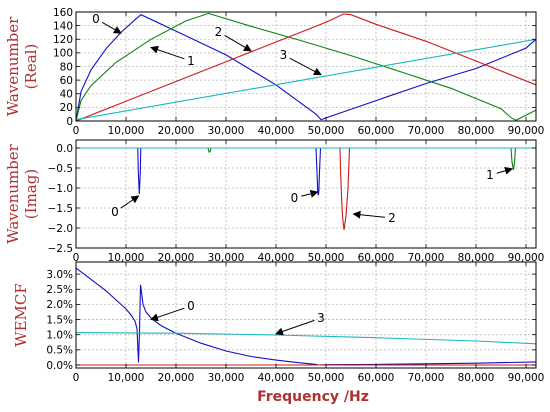  Describe the element at coordinates (59, 275) in the screenshot. I see `y-tick-label: 3.0%` at that location.